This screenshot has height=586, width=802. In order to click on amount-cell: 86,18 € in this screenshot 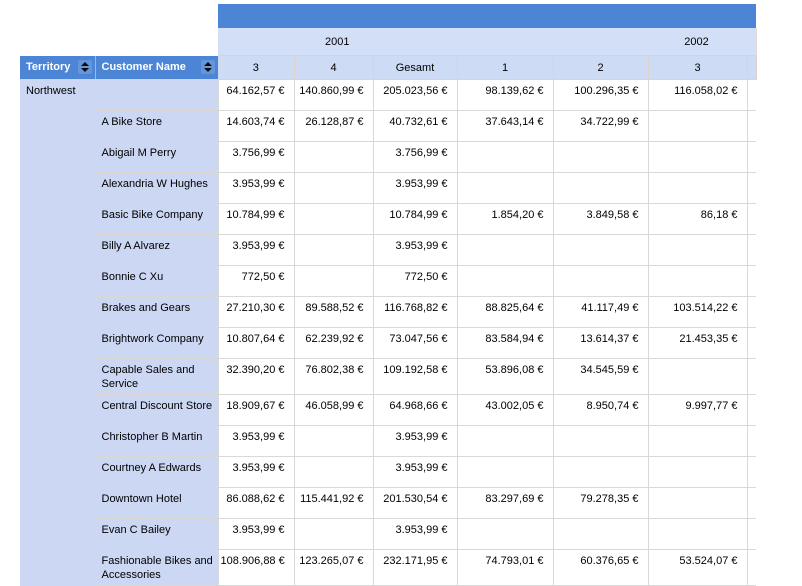, I will do `click(698, 219)`.